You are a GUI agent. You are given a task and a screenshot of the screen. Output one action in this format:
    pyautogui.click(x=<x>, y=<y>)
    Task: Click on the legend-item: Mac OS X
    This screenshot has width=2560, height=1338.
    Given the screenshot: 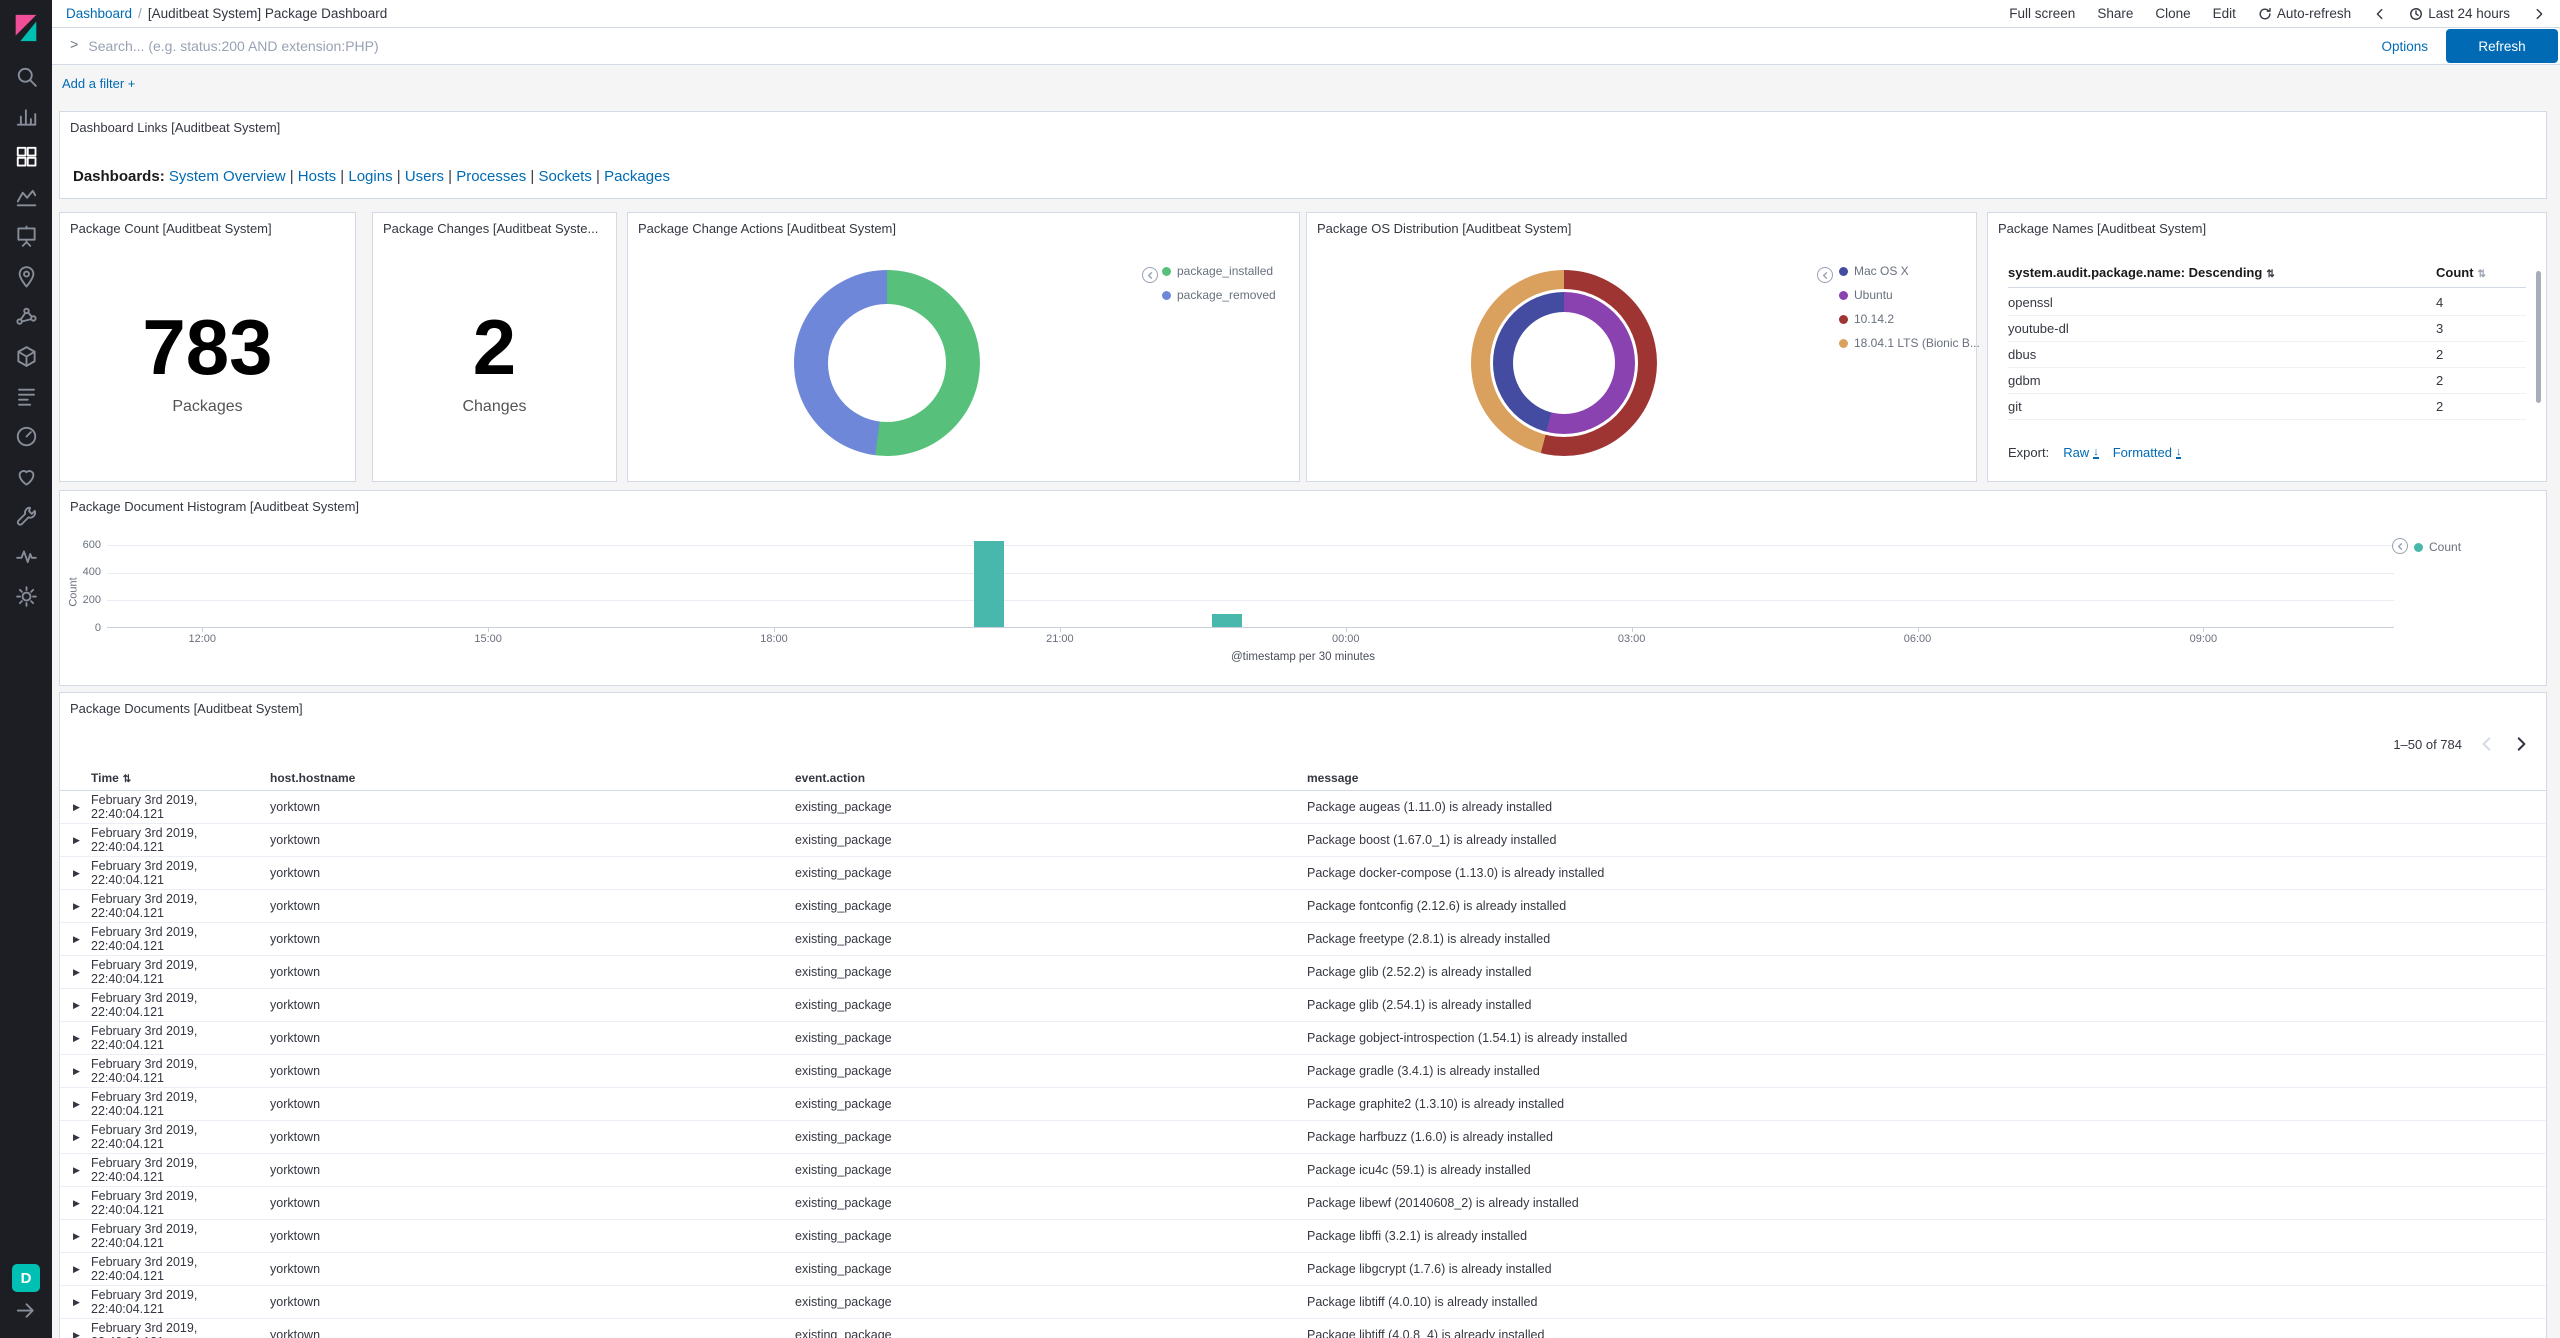 What is the action you would take?
    pyautogui.click(x=1909, y=271)
    